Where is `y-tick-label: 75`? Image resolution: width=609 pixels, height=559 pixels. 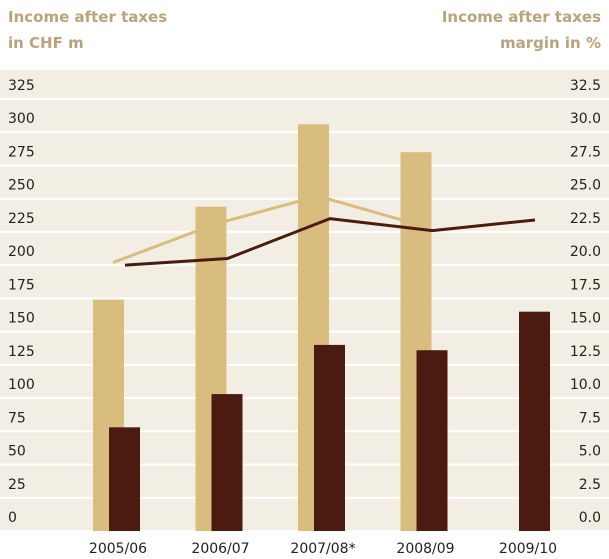
y-tick-label: 75 is located at coordinates (17, 418).